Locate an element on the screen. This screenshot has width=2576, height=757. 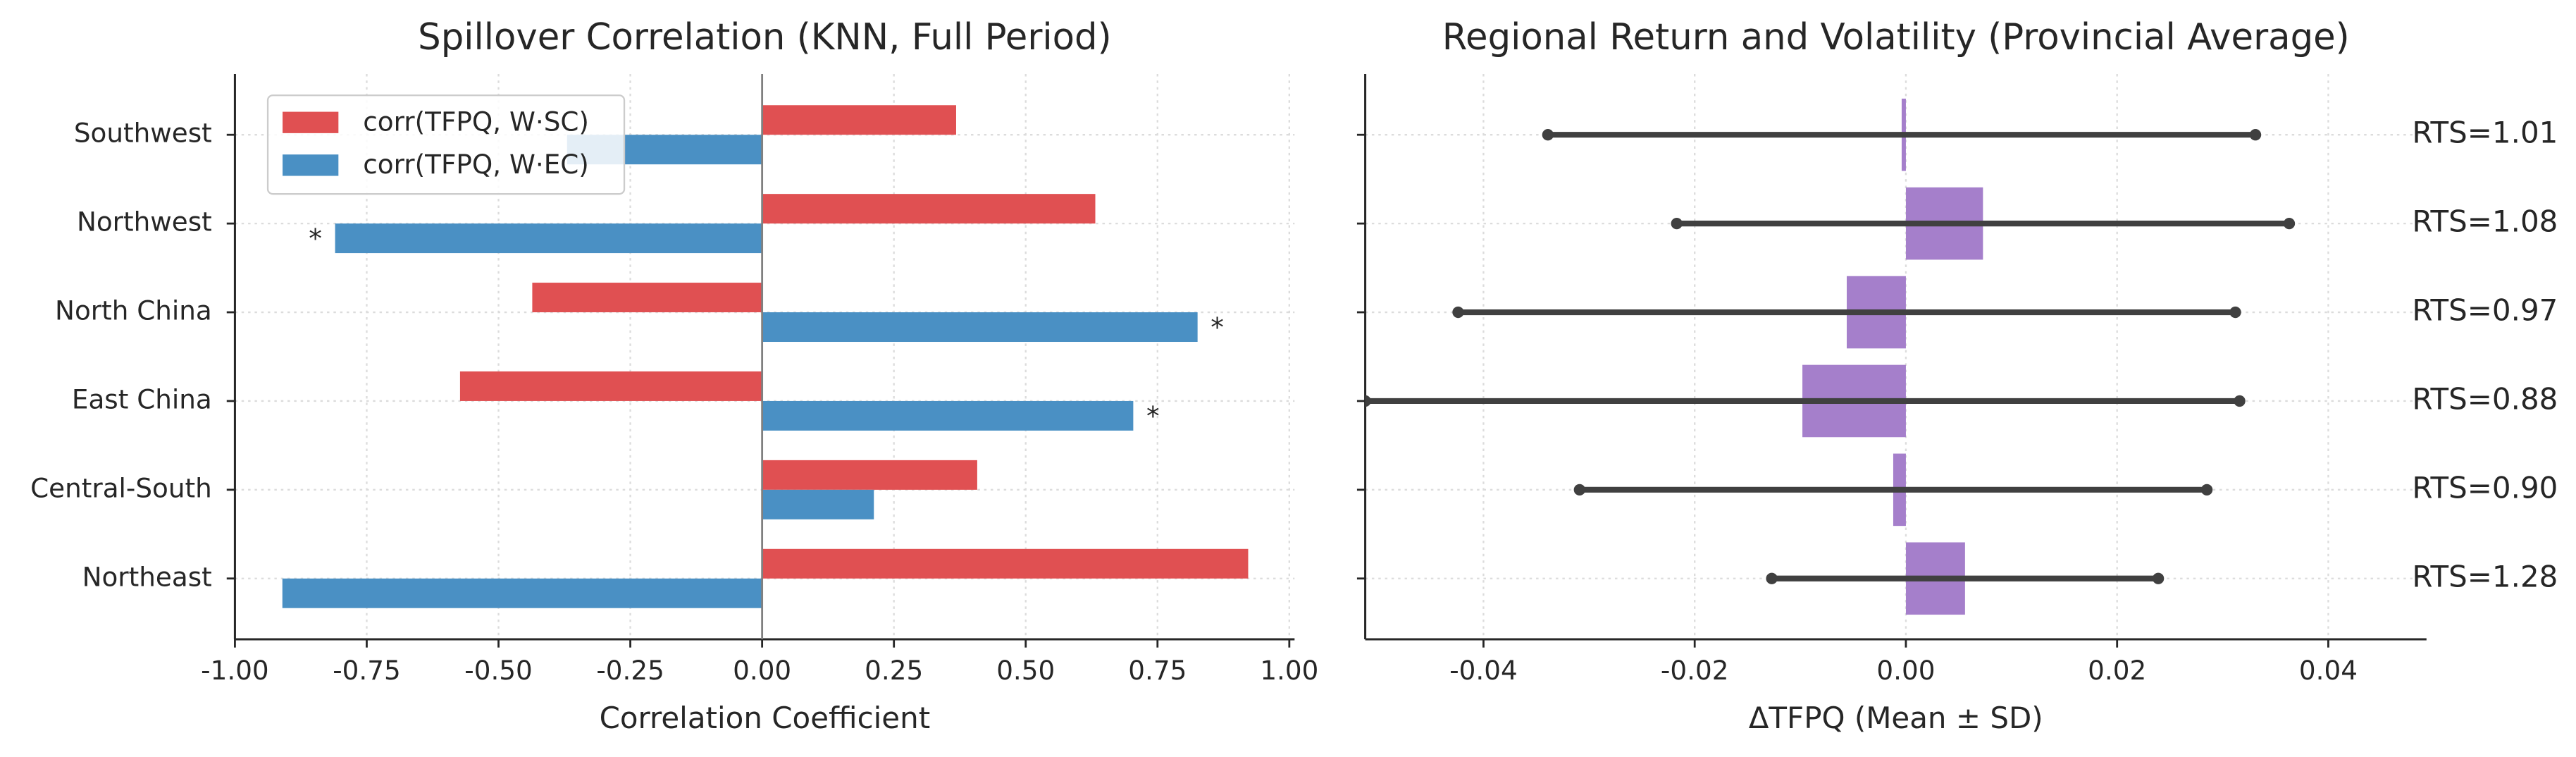
x-tick-label: 0.04 is located at coordinates (2328, 671).